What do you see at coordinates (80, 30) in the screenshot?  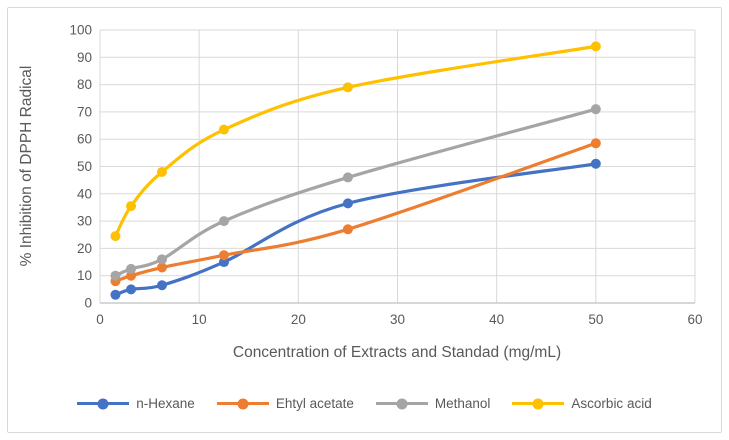 I see `y-tick-label: 100` at bounding box center [80, 30].